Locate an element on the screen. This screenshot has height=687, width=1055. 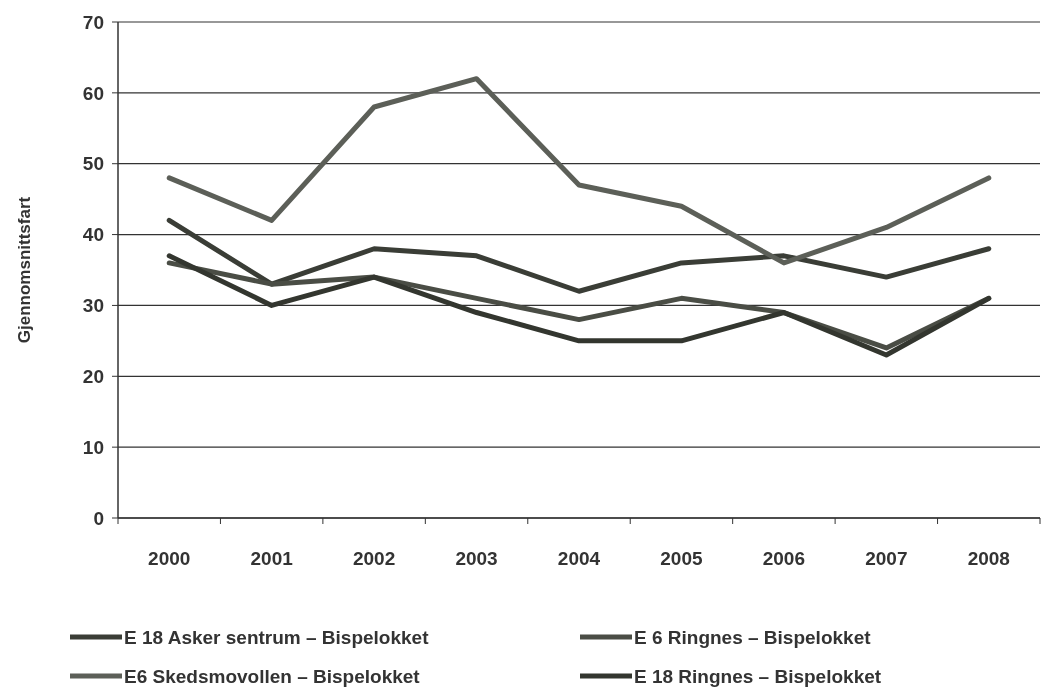
y-tick-label: 50 is located at coordinates (93, 164).